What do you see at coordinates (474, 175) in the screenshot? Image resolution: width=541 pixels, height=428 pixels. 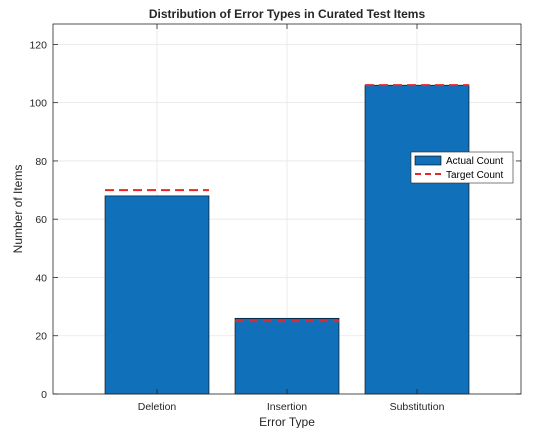 I see `legend-label-target: Target Count` at bounding box center [474, 175].